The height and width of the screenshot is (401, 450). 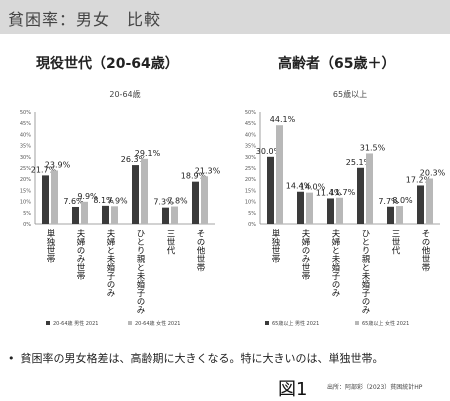 I want to click on data-label: 26.3%, so click(x=134, y=159).